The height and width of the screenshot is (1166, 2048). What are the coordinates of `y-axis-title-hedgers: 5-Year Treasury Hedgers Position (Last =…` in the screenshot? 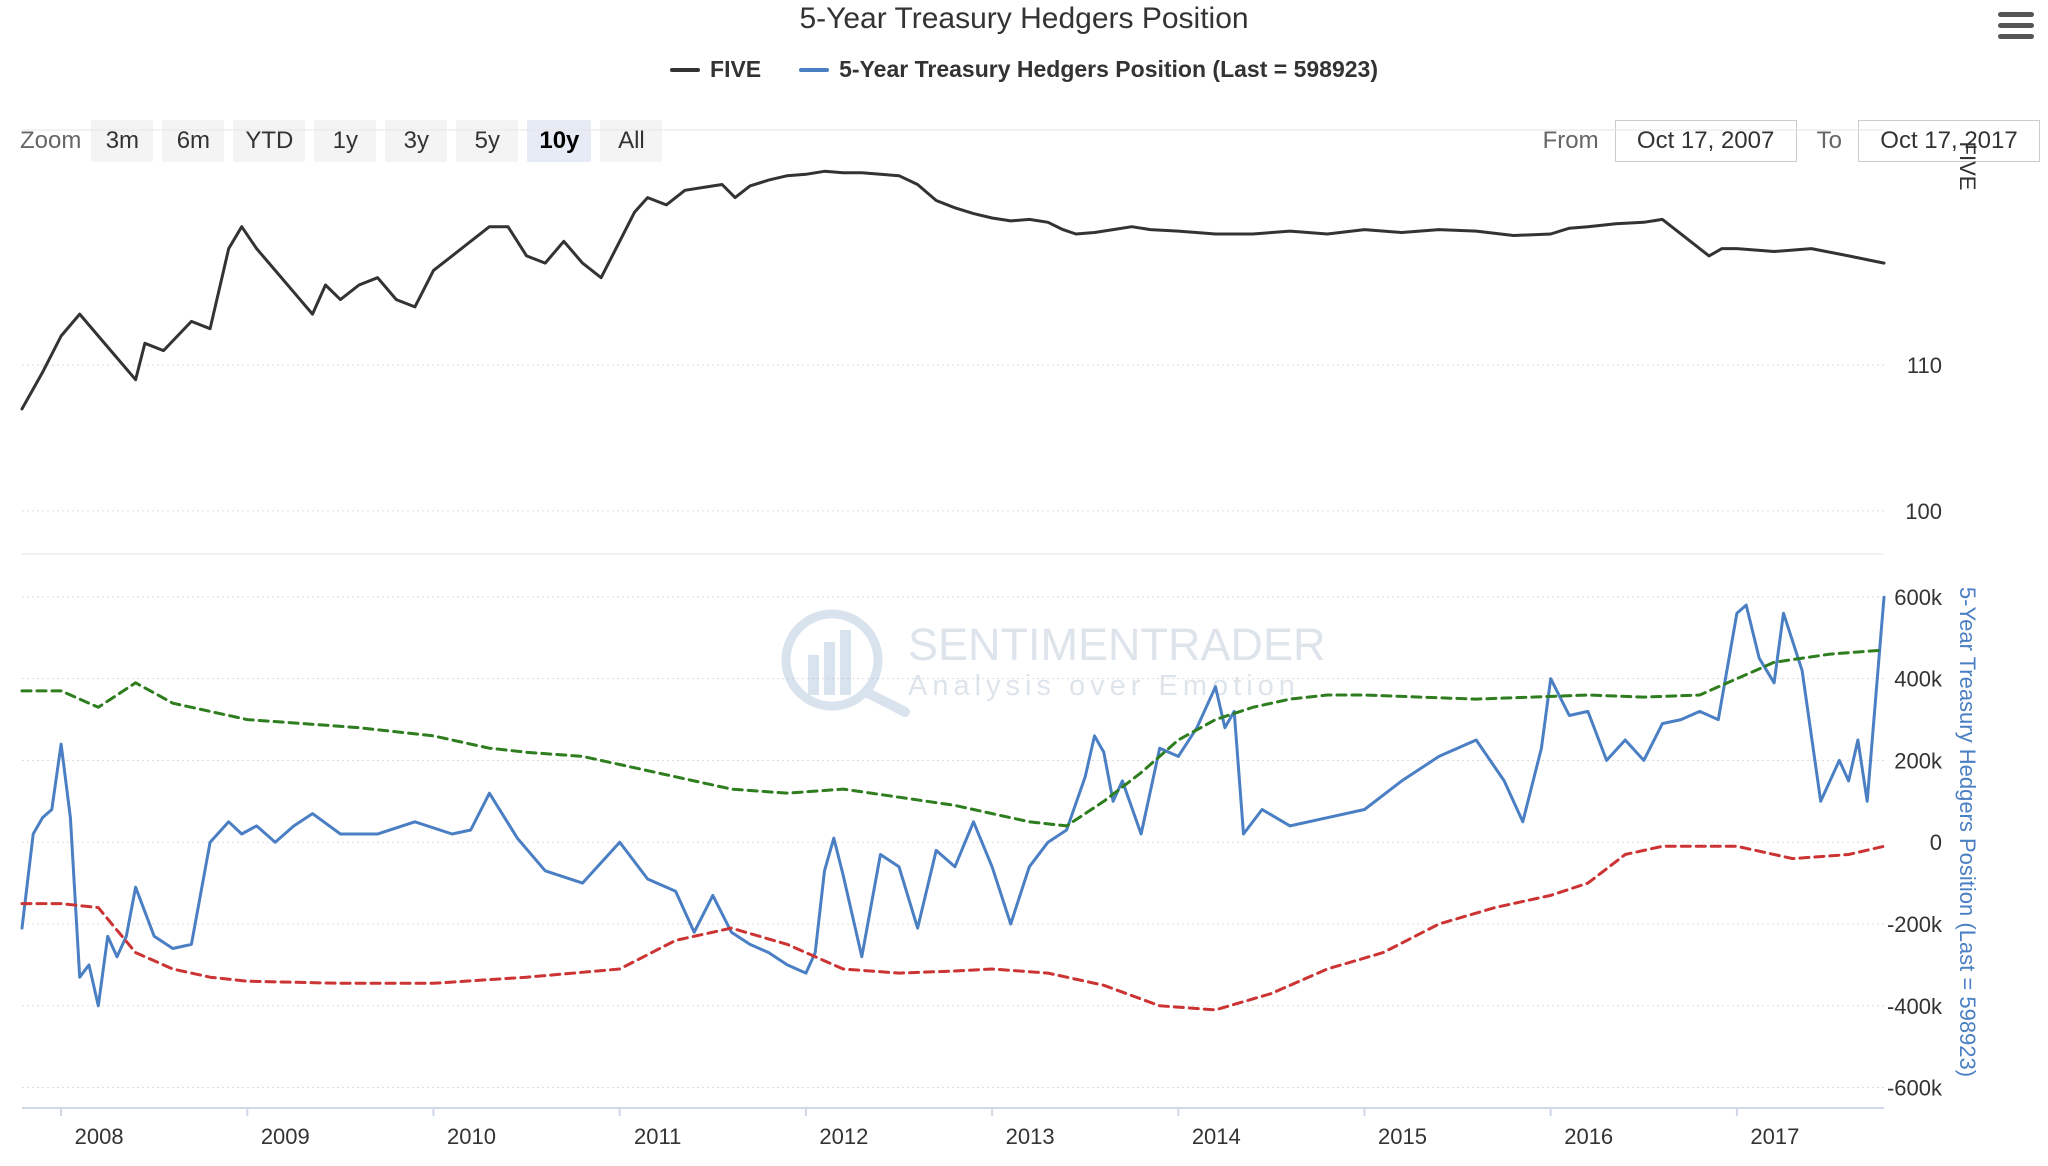 It's located at (1967, 832).